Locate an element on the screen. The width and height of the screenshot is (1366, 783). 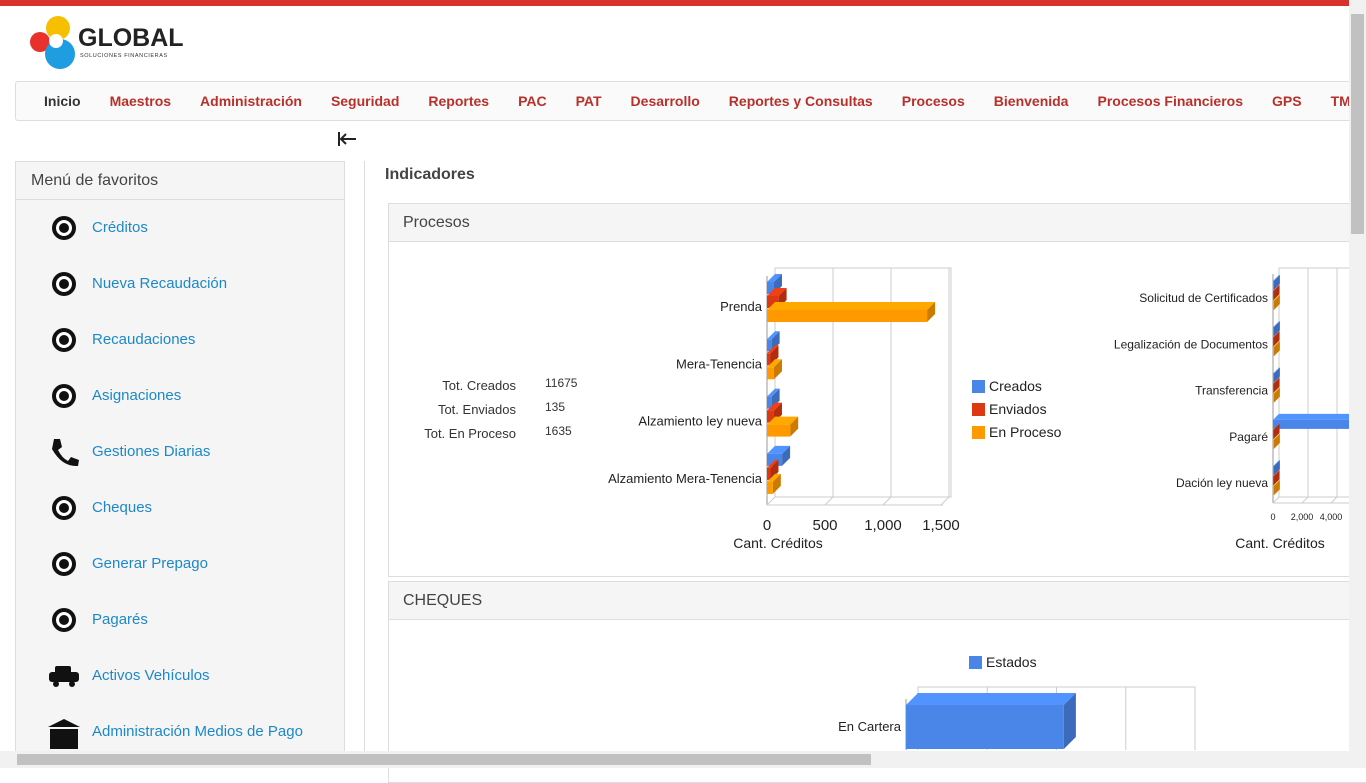
nav-item: Procesos is located at coordinates (933, 101).